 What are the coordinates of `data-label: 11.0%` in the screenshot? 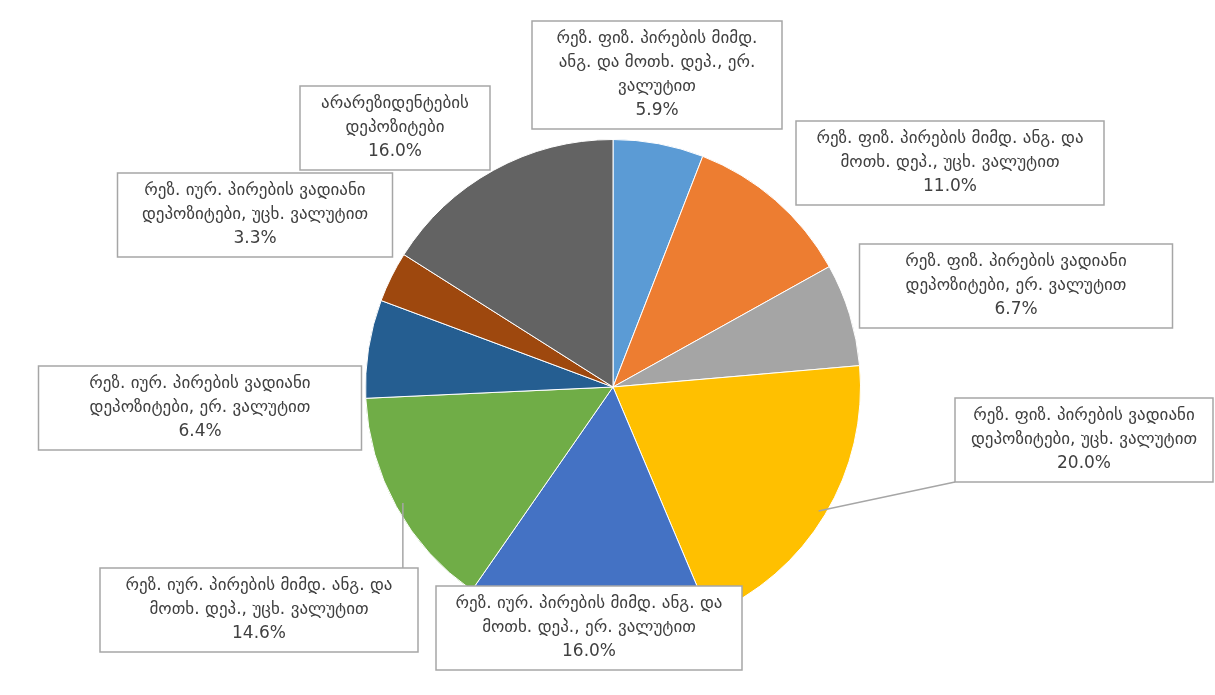 It's located at (950, 185).